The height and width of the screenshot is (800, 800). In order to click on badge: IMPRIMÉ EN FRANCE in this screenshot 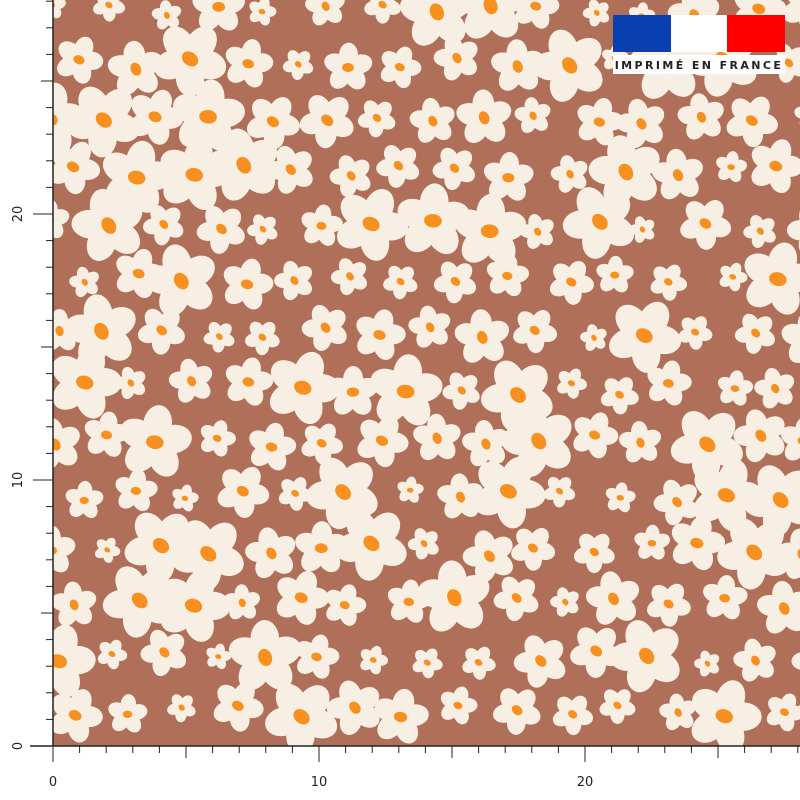, I will do `click(699, 44)`.